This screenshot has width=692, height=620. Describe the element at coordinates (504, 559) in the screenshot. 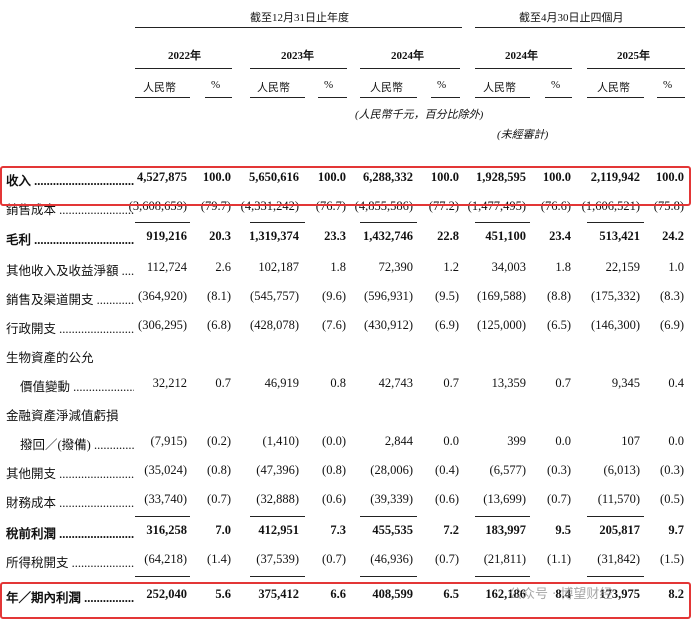

I see `table-cell: (21,811)` at that location.